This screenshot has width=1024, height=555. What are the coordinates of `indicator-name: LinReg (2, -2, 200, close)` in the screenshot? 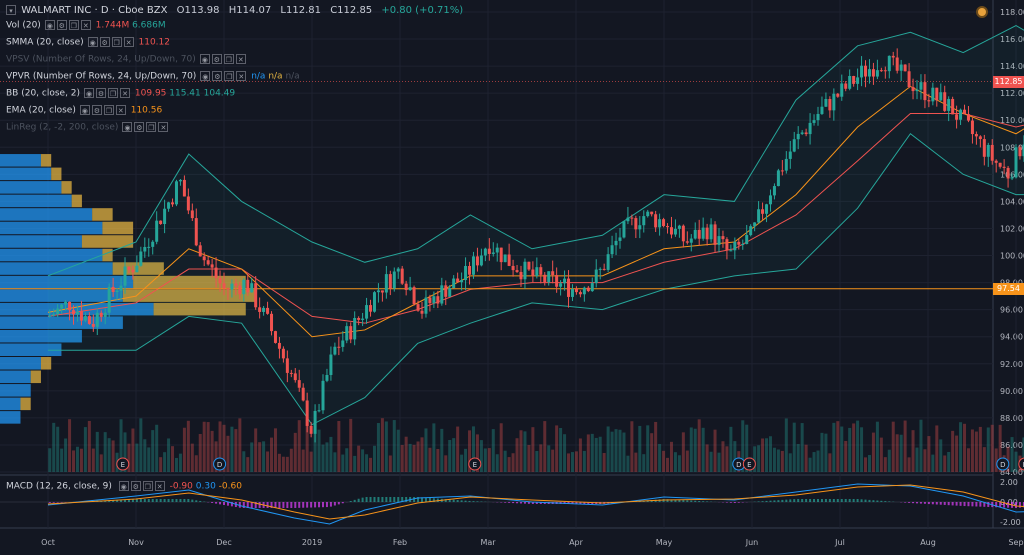 It's located at (62, 128).